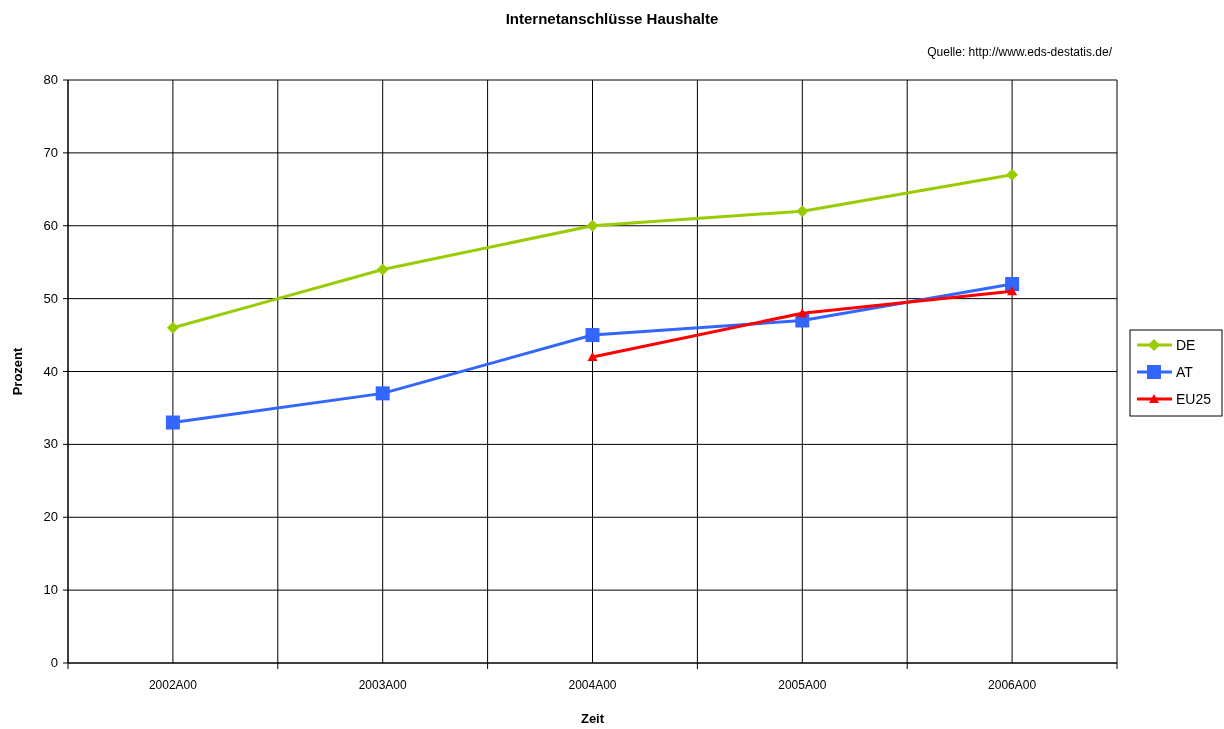 This screenshot has height=729, width=1224. I want to click on y-tick-label: 0, so click(54, 662).